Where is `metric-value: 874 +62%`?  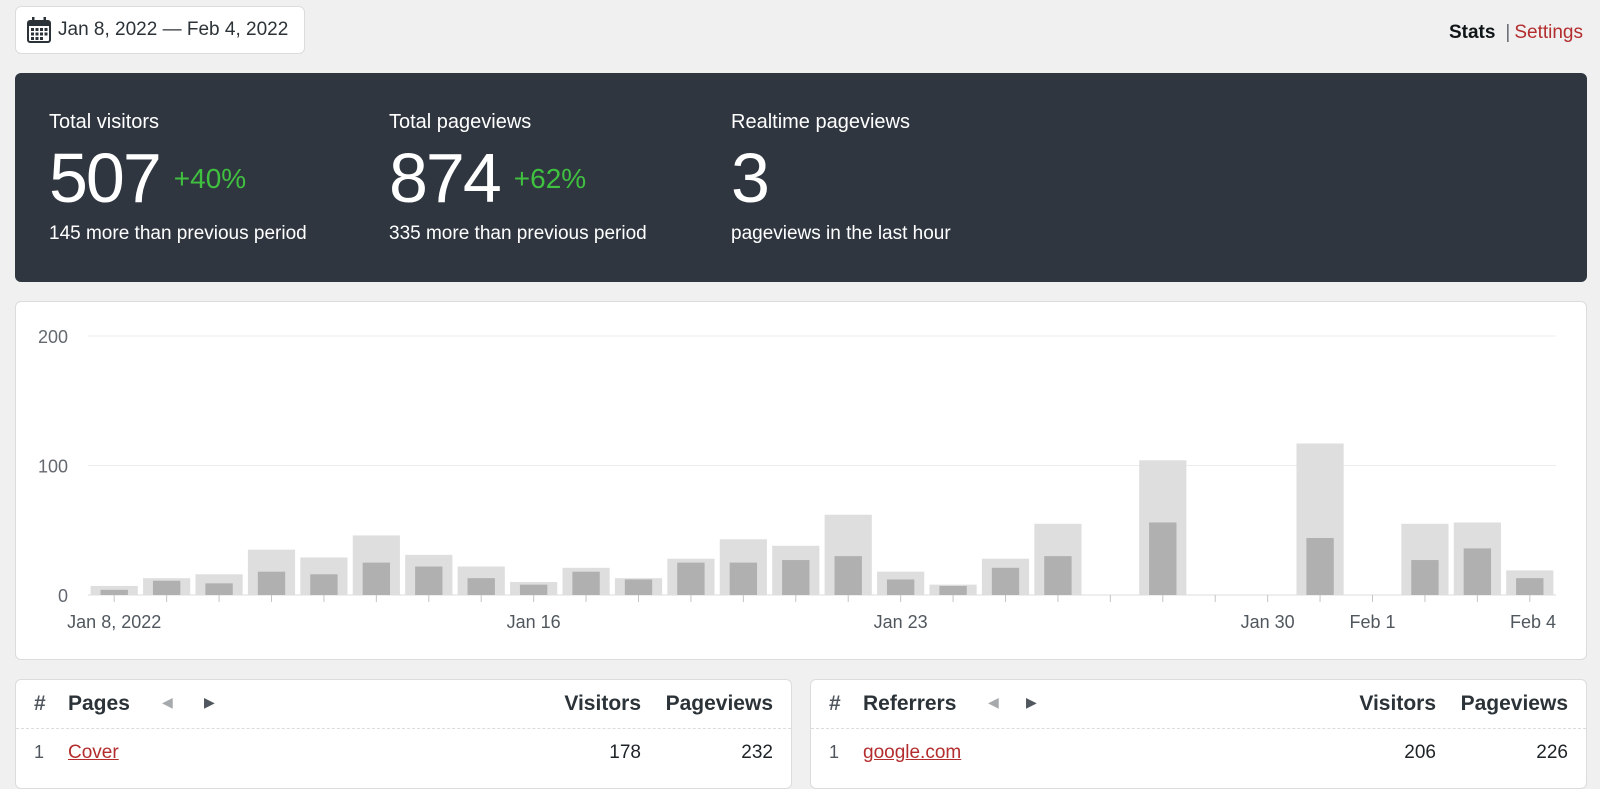 metric-value: 874 +62% is located at coordinates (487, 178).